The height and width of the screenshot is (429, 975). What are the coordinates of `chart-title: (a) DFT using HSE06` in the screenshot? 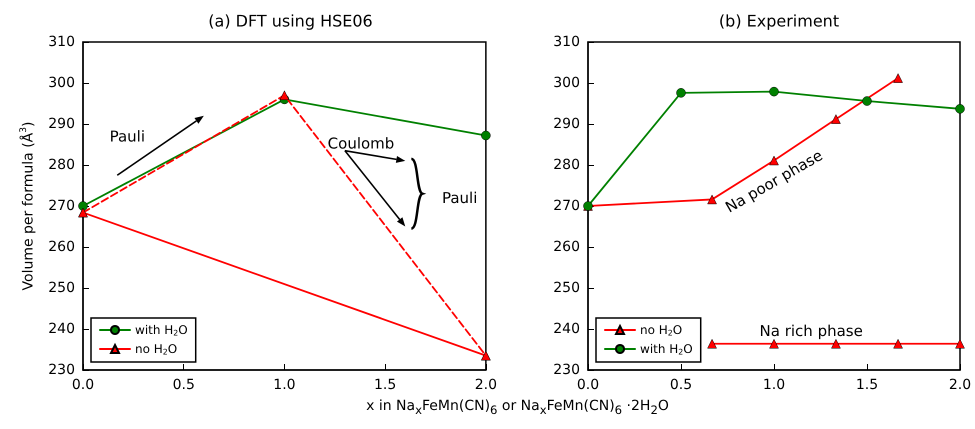 It's located at (290, 21).